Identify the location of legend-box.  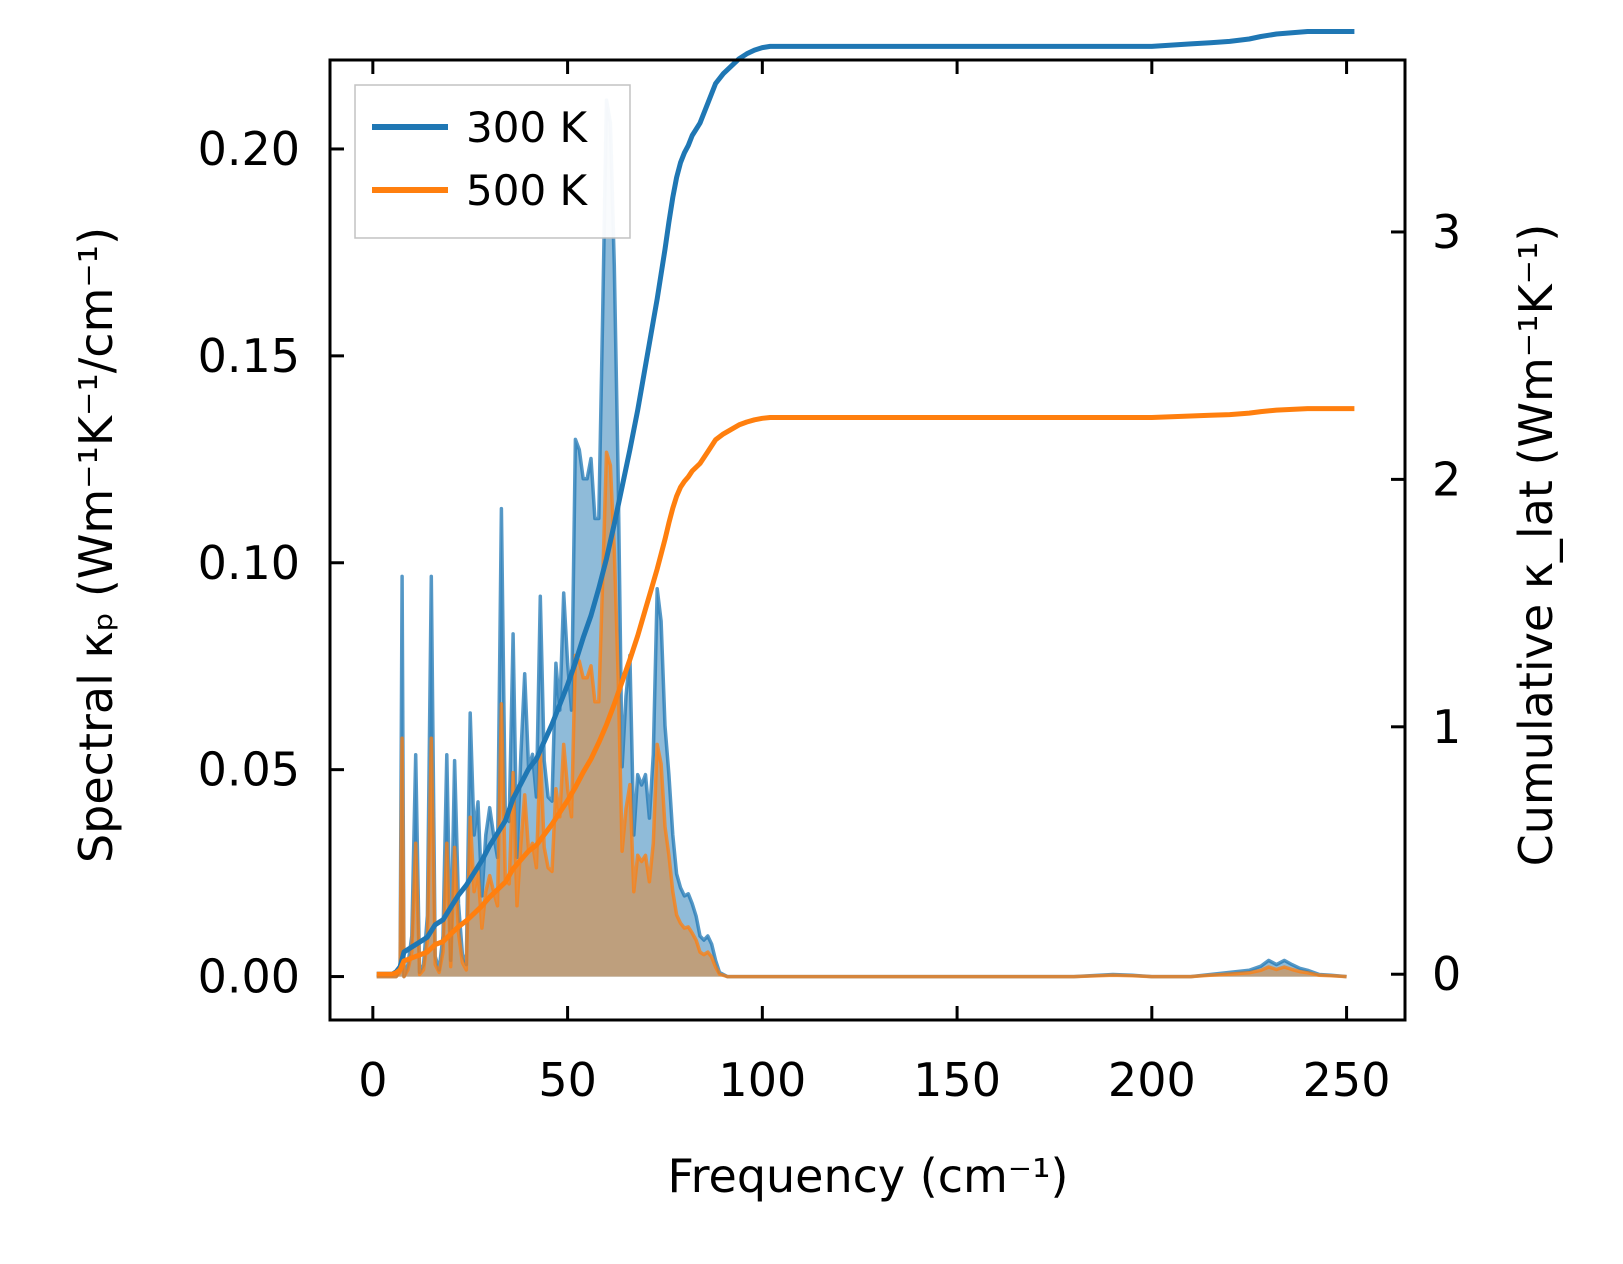
(492, 161).